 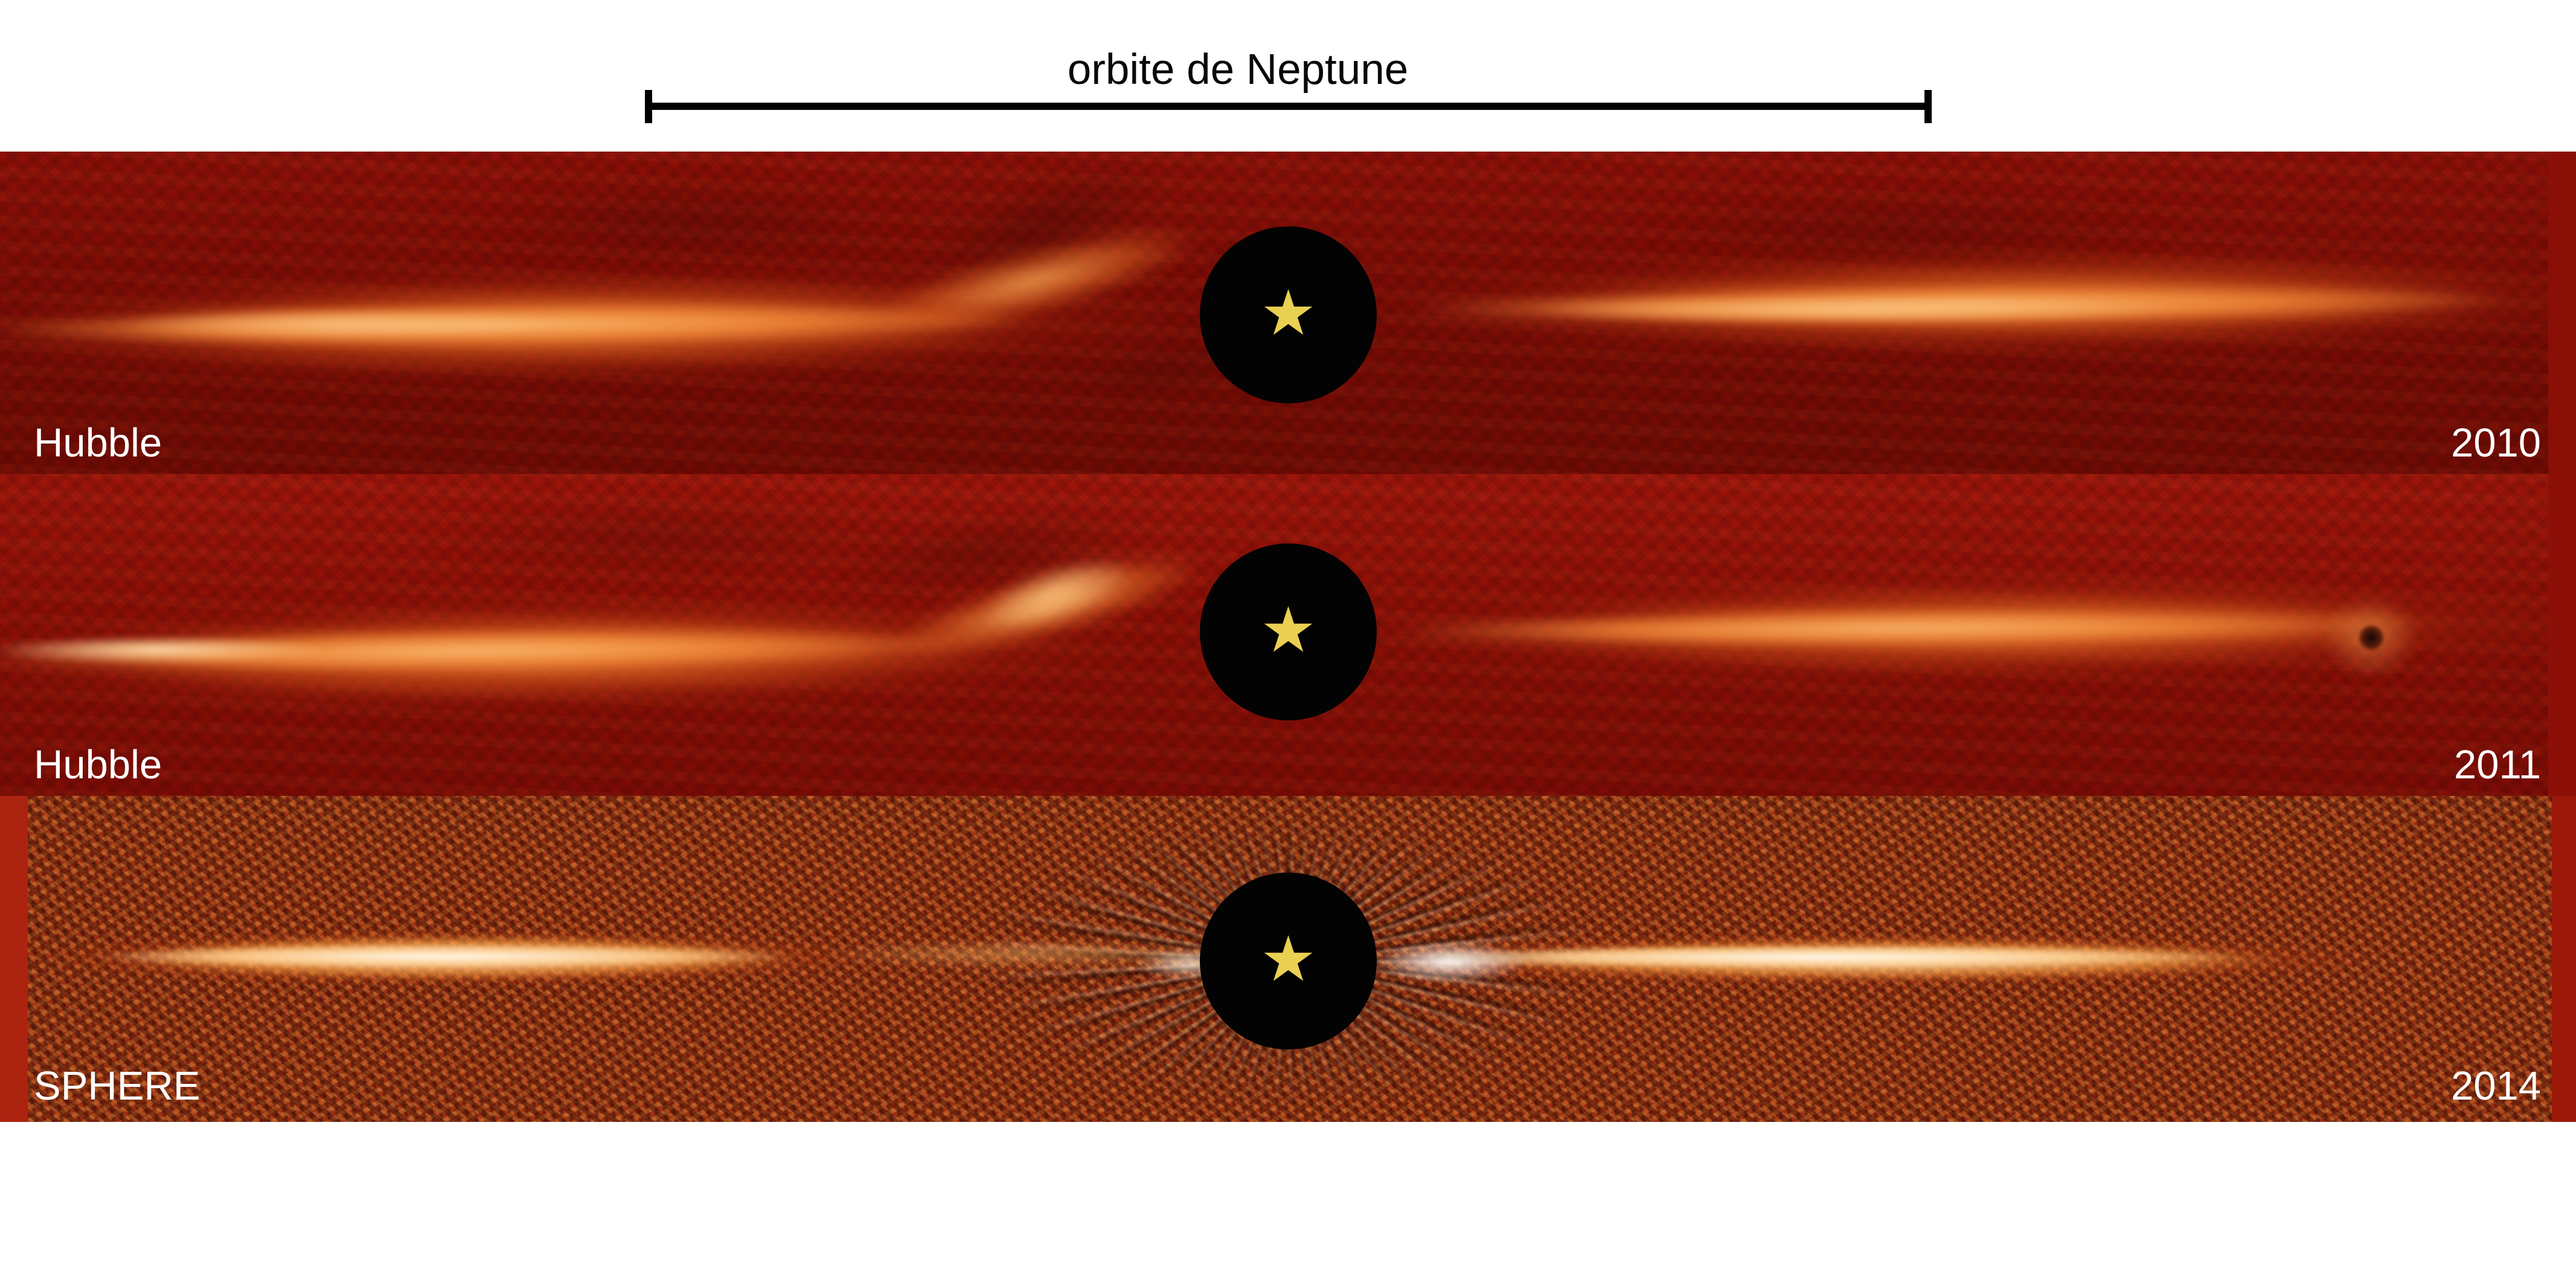 I want to click on dark-spot-feature, so click(x=2371, y=637).